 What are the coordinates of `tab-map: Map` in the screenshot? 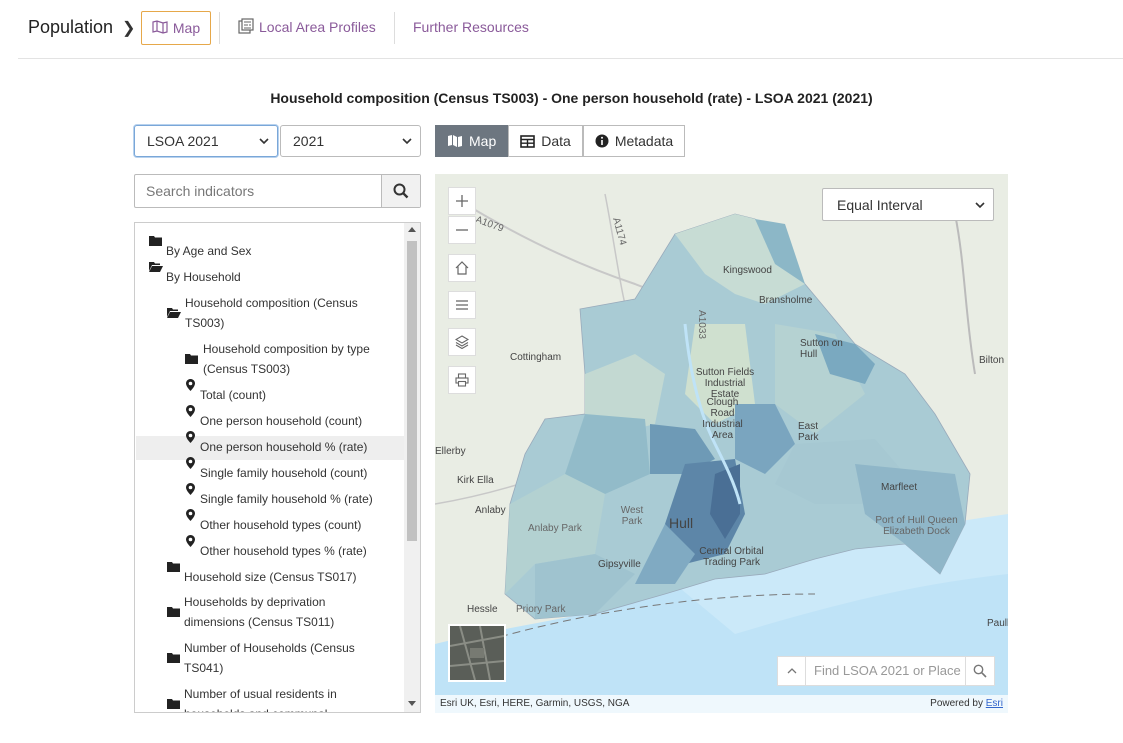 It's located at (472, 141).